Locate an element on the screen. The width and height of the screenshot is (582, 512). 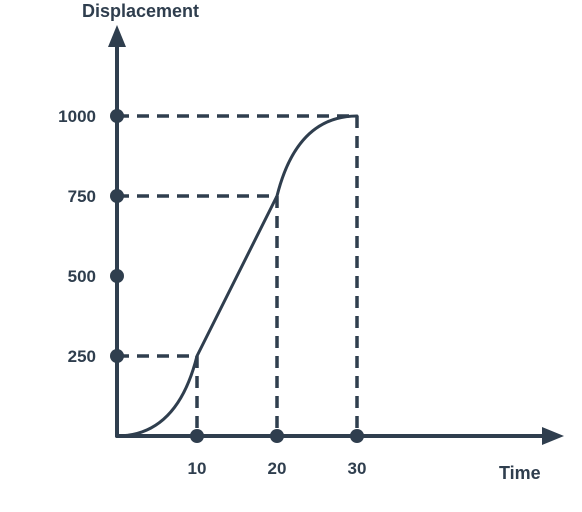
x-tick-label-1: 20 is located at coordinates (277, 468).